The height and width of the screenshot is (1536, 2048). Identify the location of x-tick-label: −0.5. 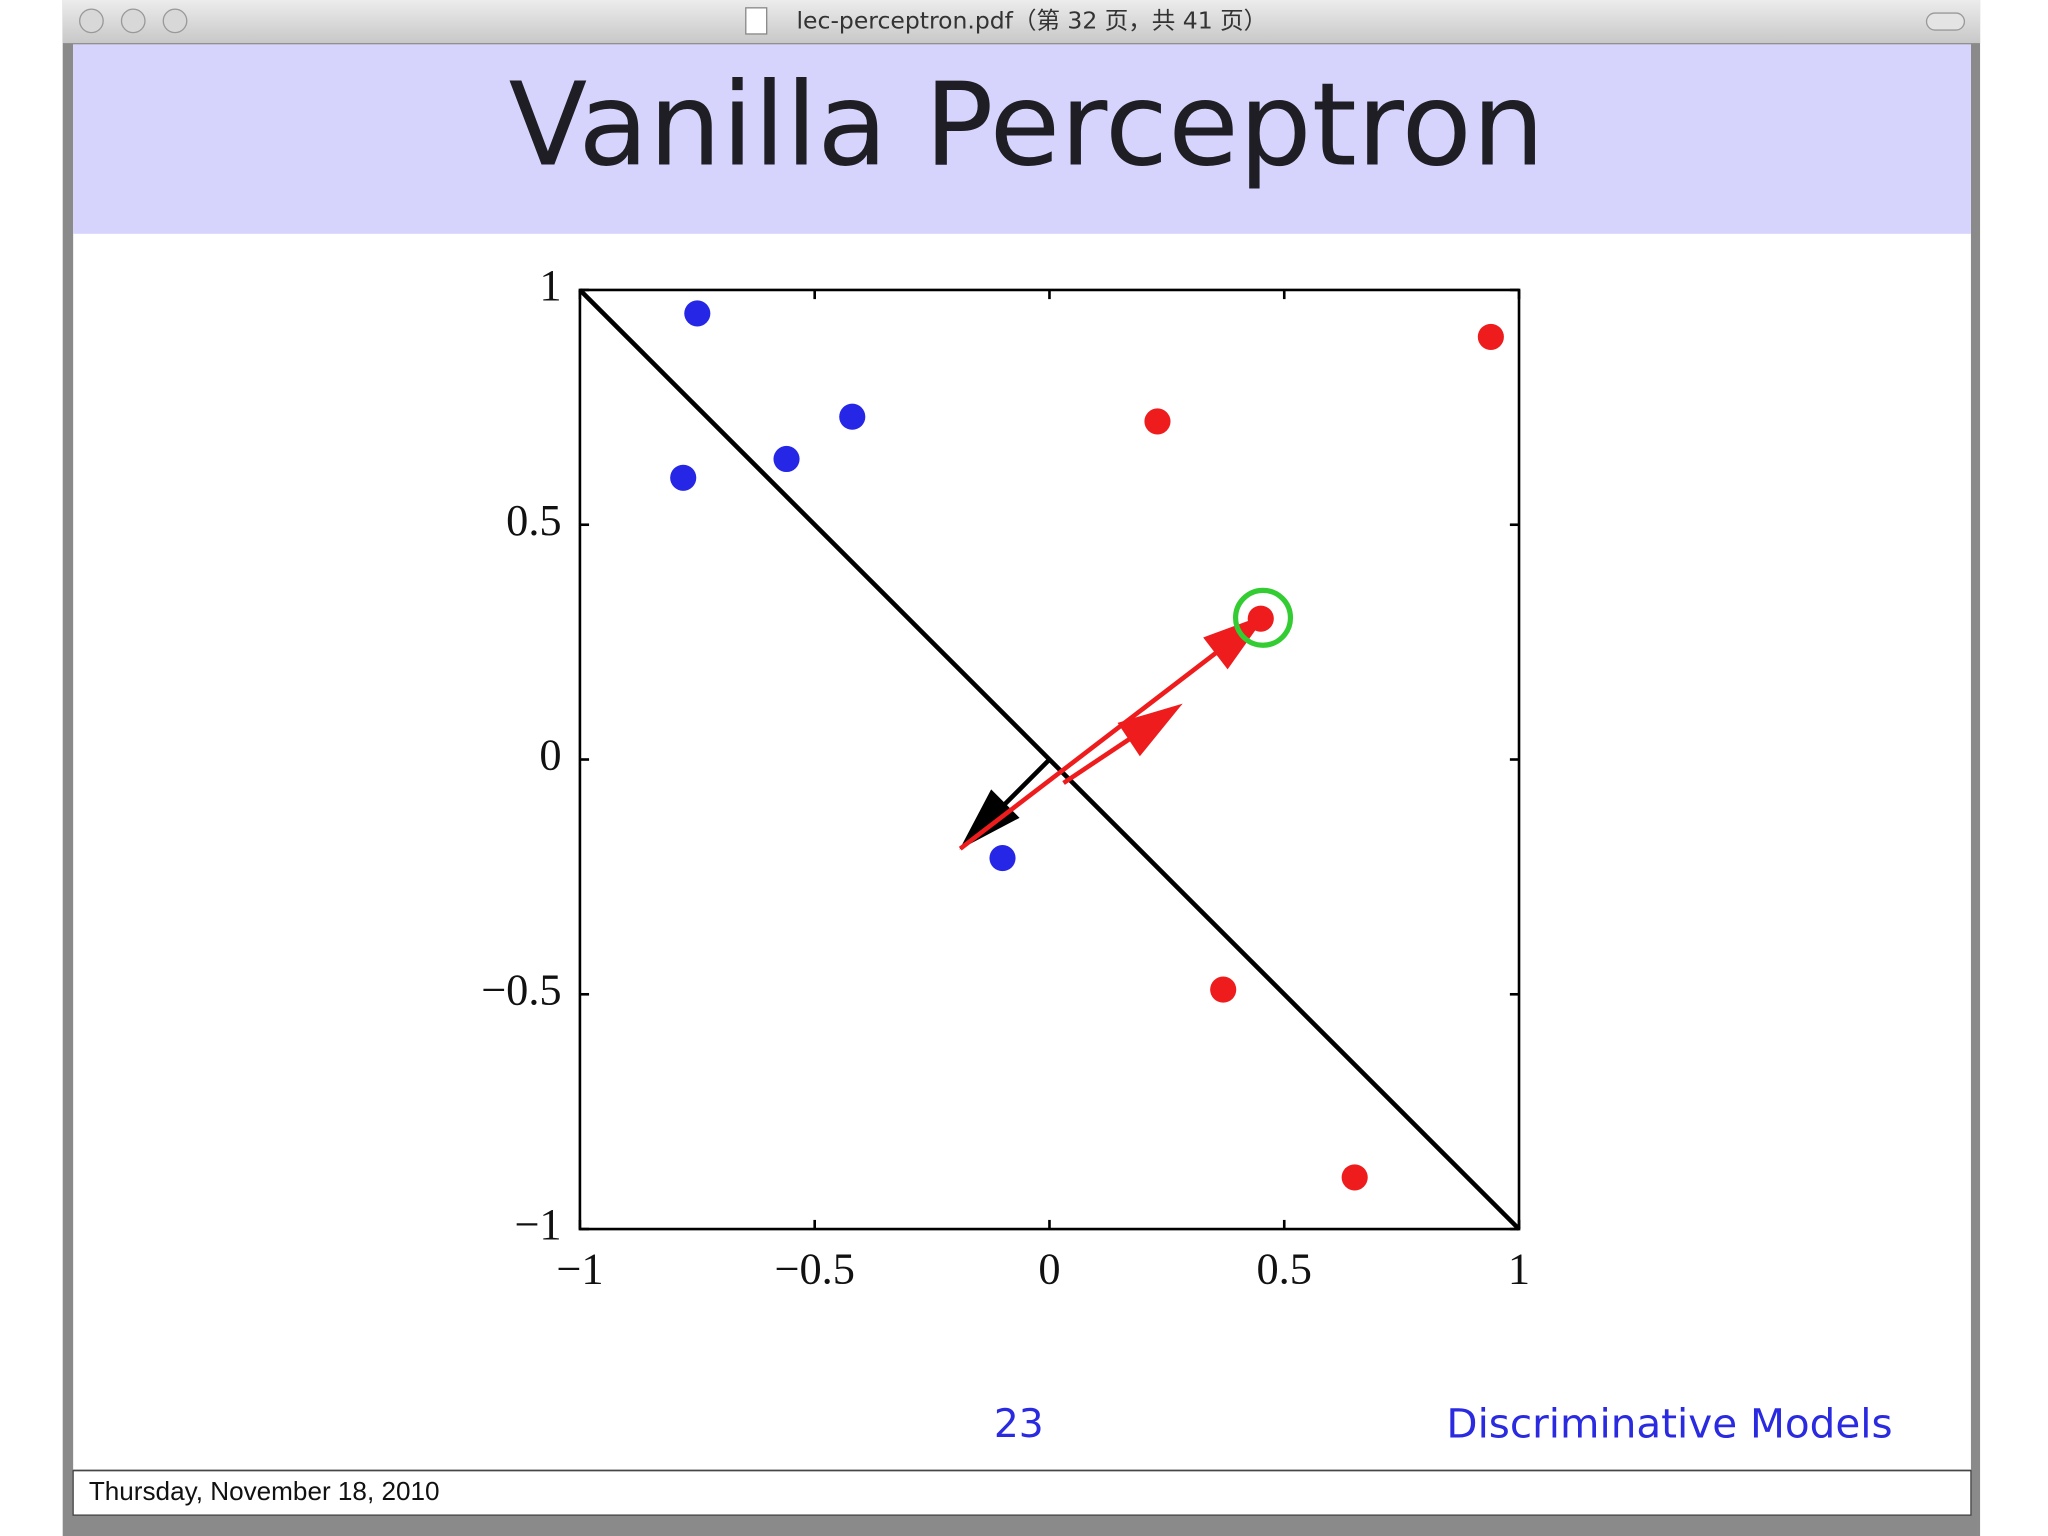
(814, 1269).